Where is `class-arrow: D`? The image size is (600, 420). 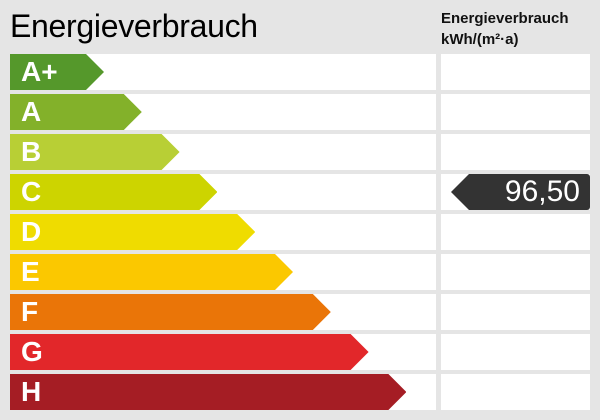 class-arrow: D is located at coordinates (133, 232).